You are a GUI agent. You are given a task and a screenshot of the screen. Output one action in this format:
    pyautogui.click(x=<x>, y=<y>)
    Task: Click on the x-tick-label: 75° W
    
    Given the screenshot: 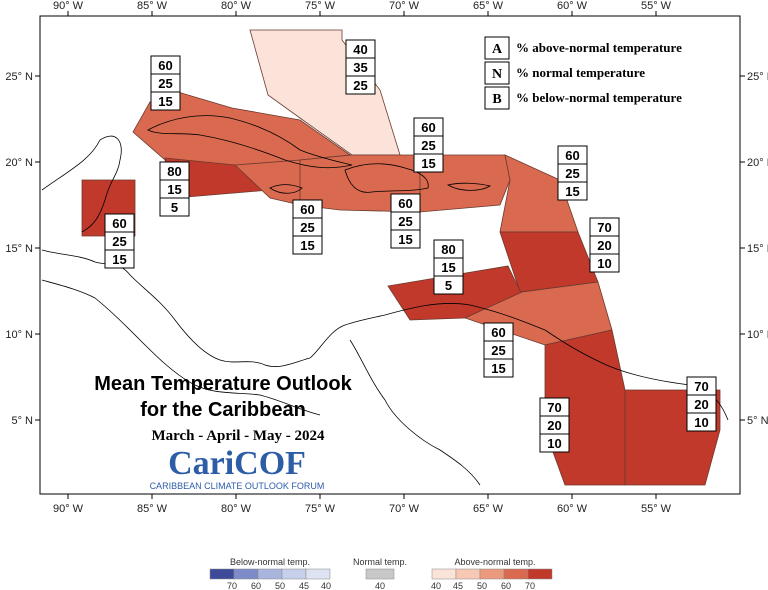 What is the action you would take?
    pyautogui.click(x=320, y=6)
    